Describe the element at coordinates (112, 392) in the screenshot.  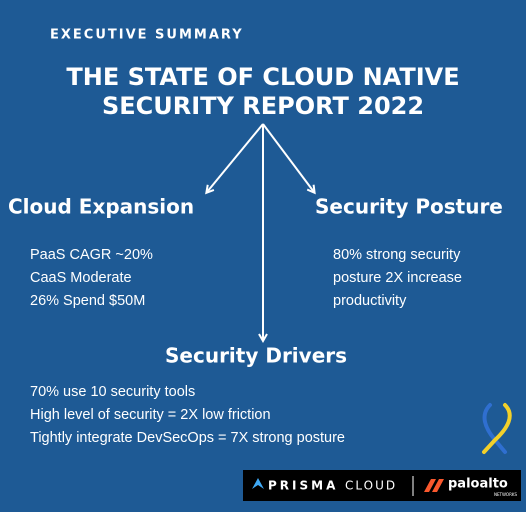
I see `node-line: 70% use 10 security tools` at that location.